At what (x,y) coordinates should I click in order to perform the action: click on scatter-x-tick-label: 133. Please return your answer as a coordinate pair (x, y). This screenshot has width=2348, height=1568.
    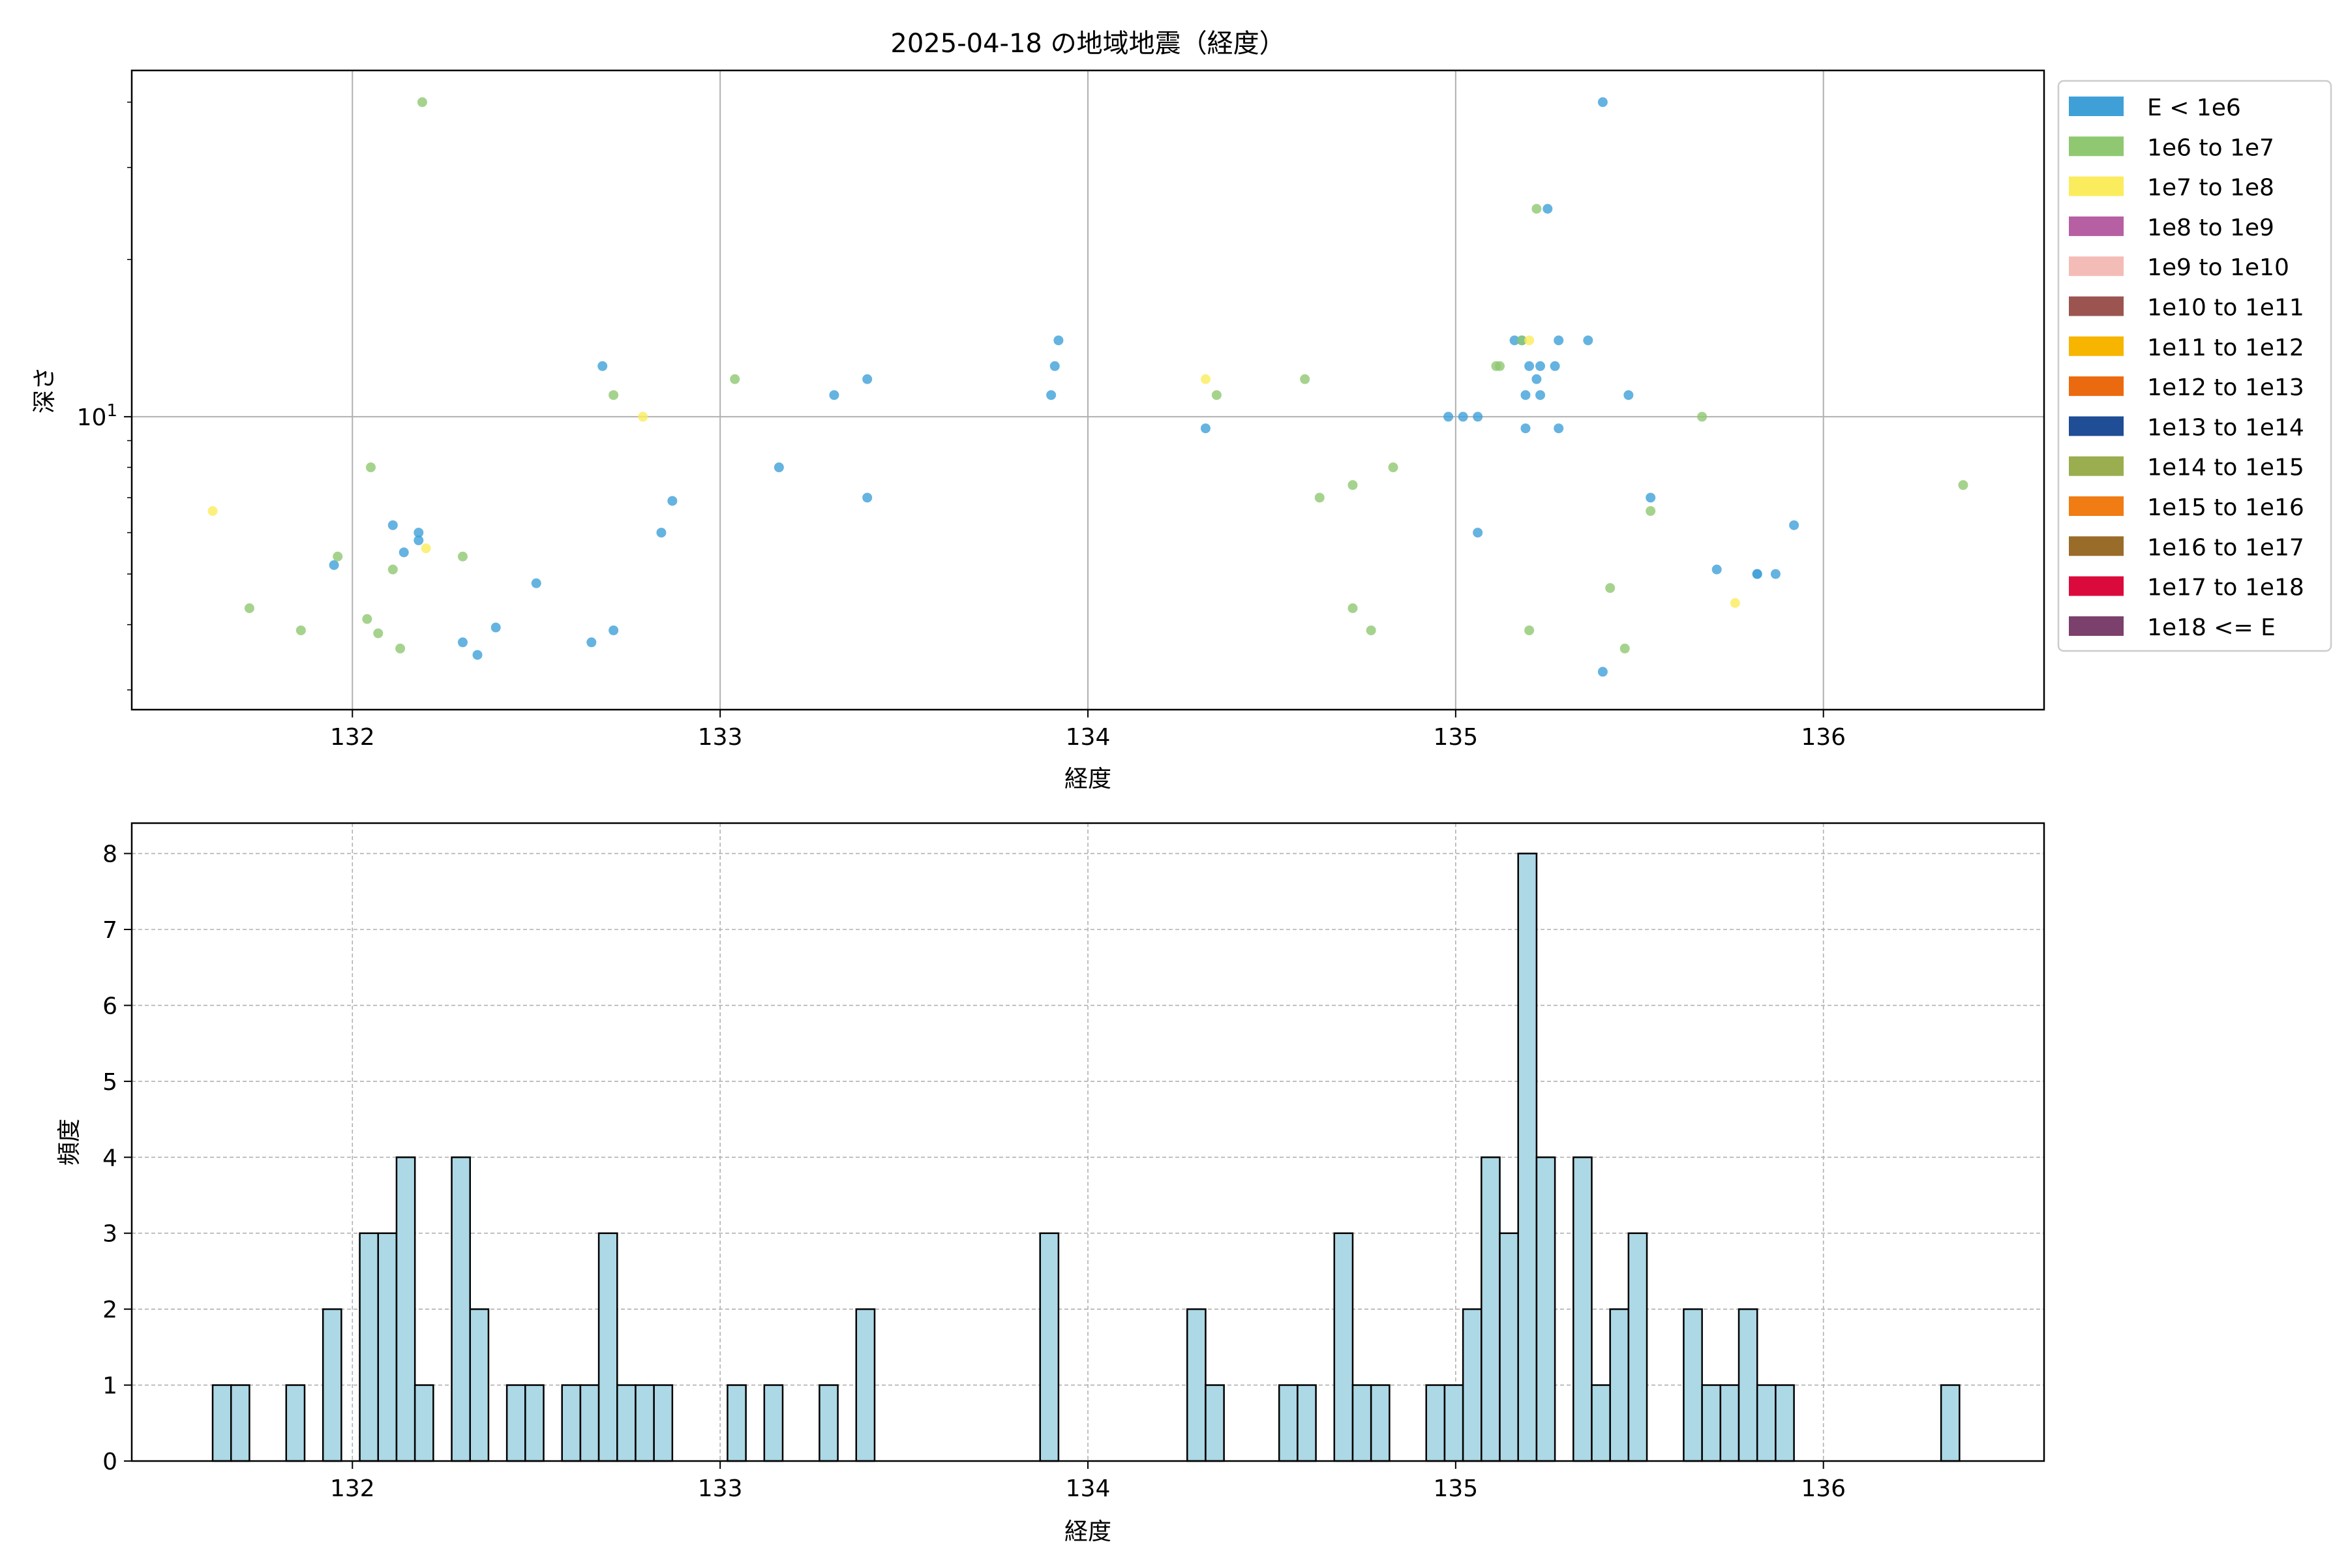
    Looking at the image, I should click on (721, 737).